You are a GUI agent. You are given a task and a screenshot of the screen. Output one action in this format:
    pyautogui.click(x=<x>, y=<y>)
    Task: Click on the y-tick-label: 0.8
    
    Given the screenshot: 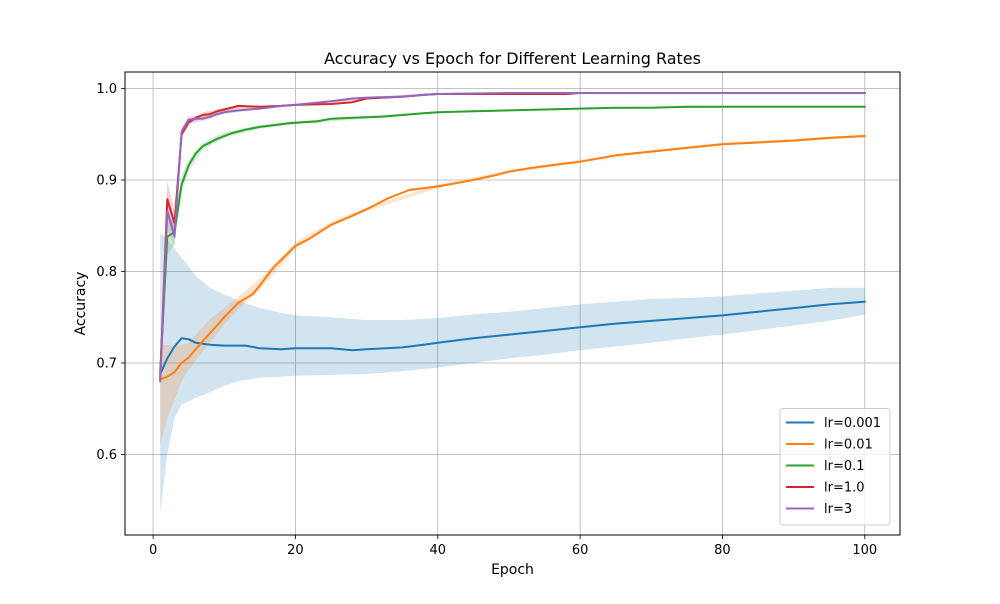 What is the action you would take?
    pyautogui.click(x=106, y=272)
    